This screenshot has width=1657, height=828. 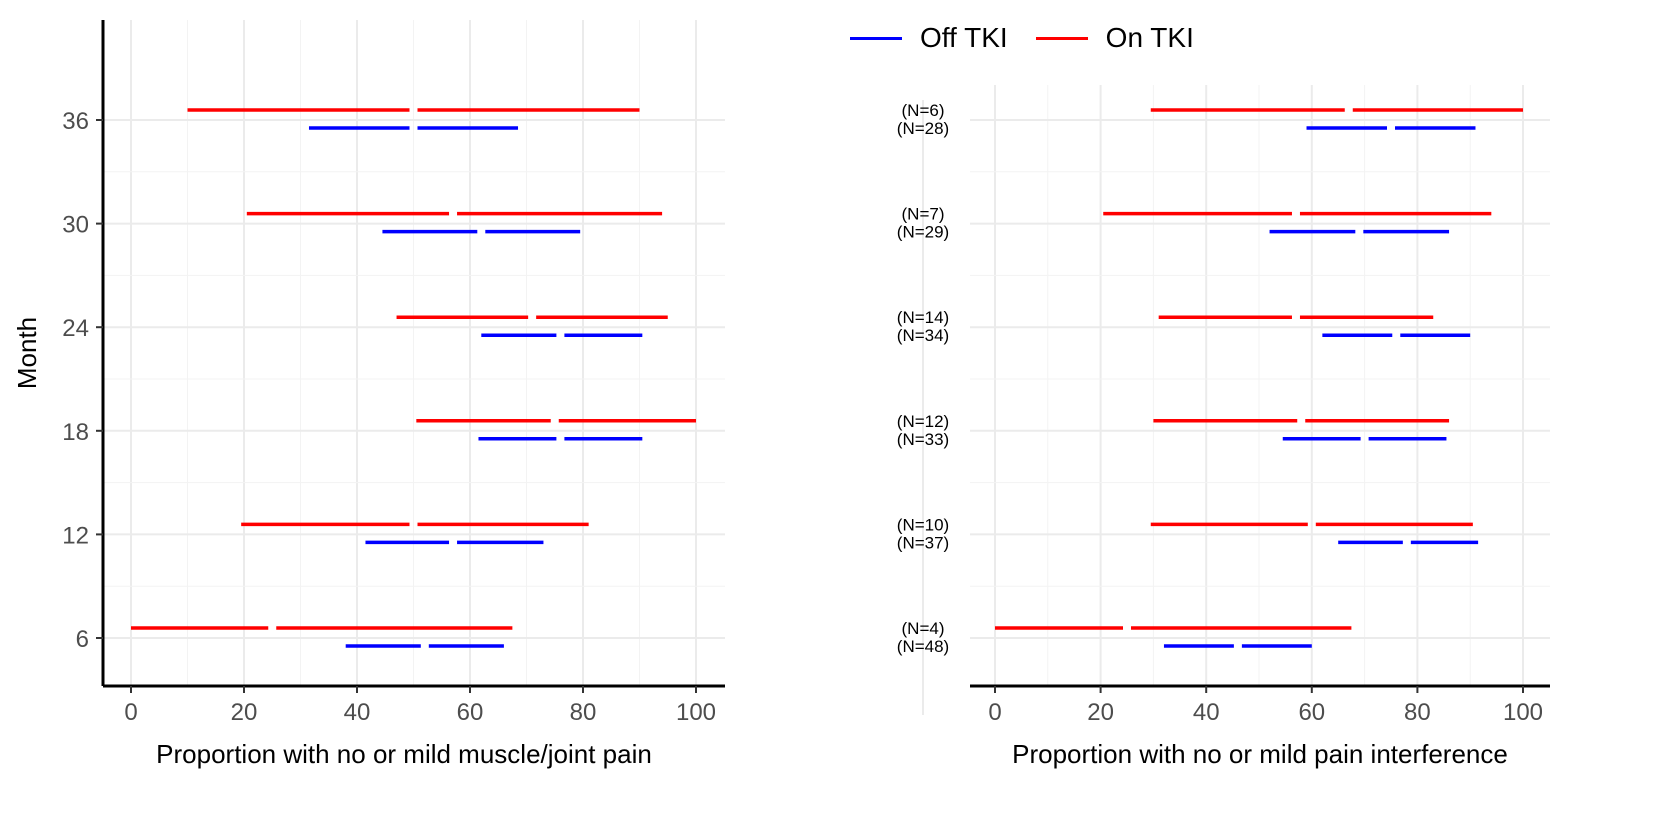 I want to click on panel1-y-axis-title: Month, so click(x=27, y=353).